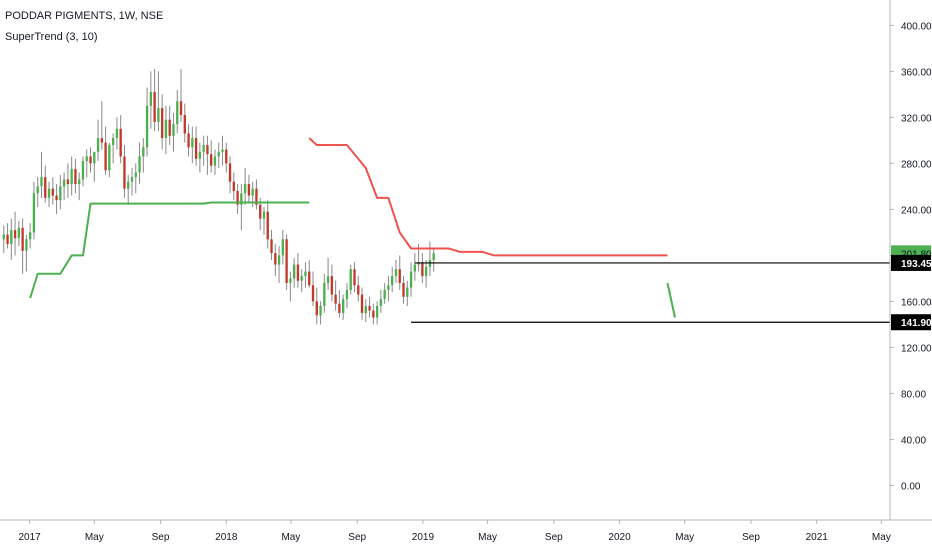 Image resolution: width=932 pixels, height=555 pixels. What do you see at coordinates (30, 537) in the screenshot?
I see `x-tick-label: 2017` at bounding box center [30, 537].